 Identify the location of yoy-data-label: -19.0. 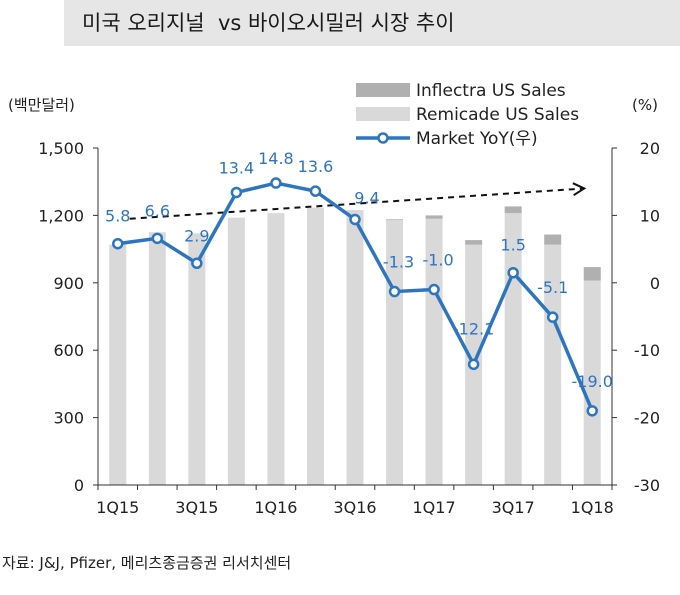
(592, 381).